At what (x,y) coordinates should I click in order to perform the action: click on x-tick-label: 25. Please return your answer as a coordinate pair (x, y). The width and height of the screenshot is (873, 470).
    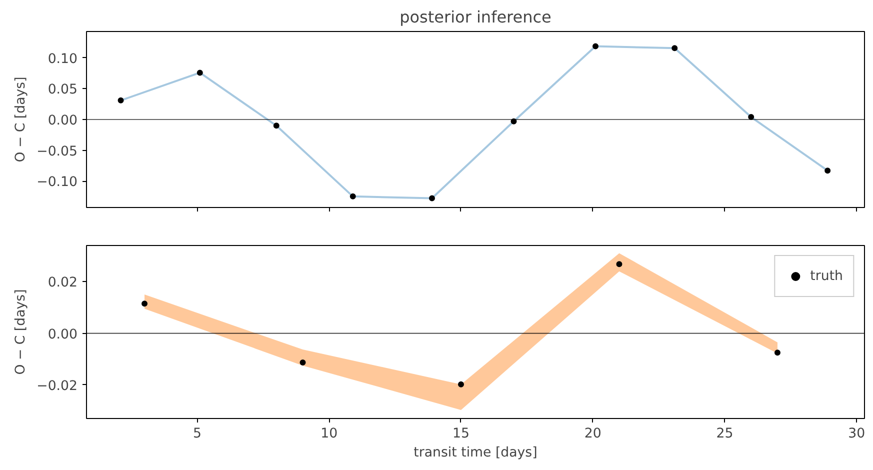
    Looking at the image, I should click on (725, 434).